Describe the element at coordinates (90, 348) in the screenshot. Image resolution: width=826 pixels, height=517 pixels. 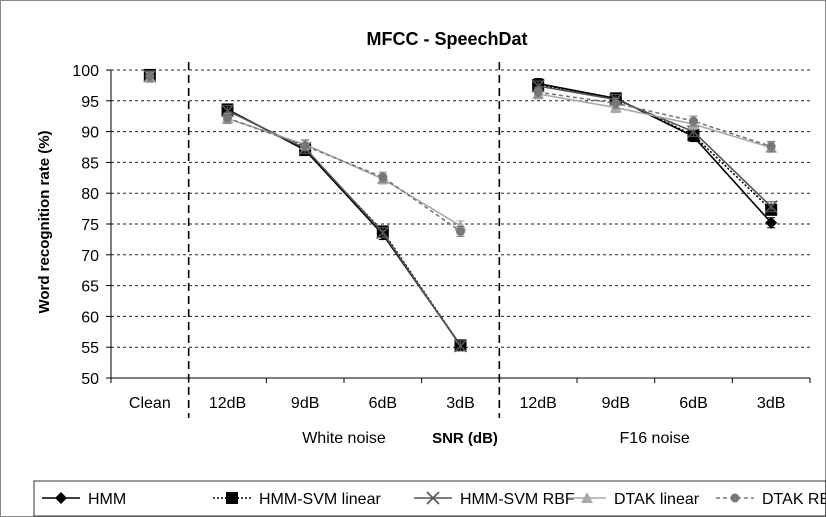
I see `y-tick-label: 55` at that location.